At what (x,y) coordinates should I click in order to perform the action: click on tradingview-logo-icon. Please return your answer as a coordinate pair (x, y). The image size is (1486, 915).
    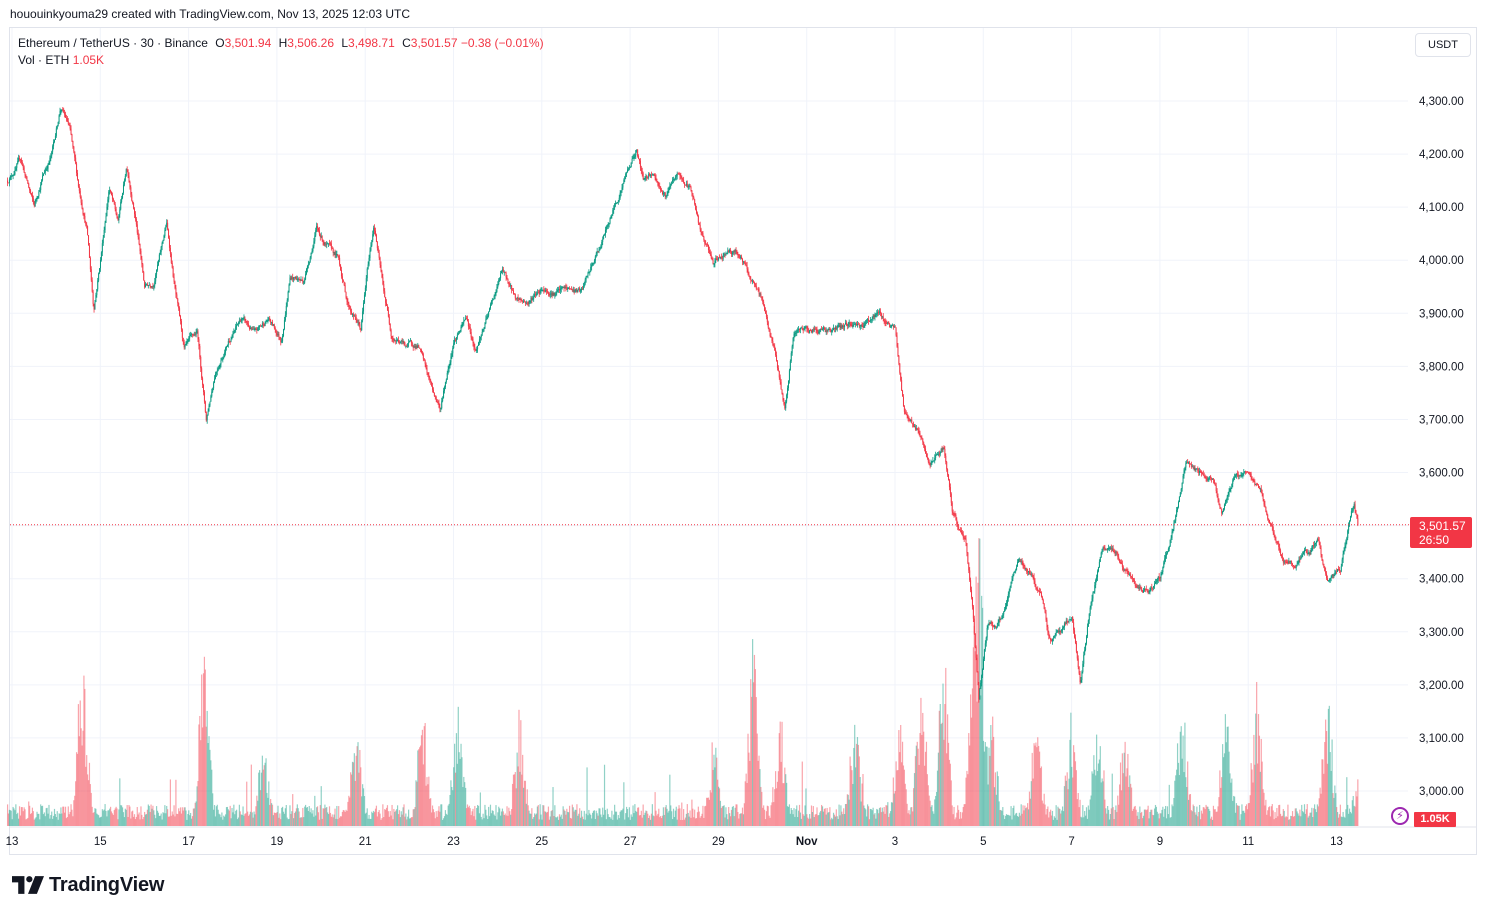
    Looking at the image, I should click on (28, 885).